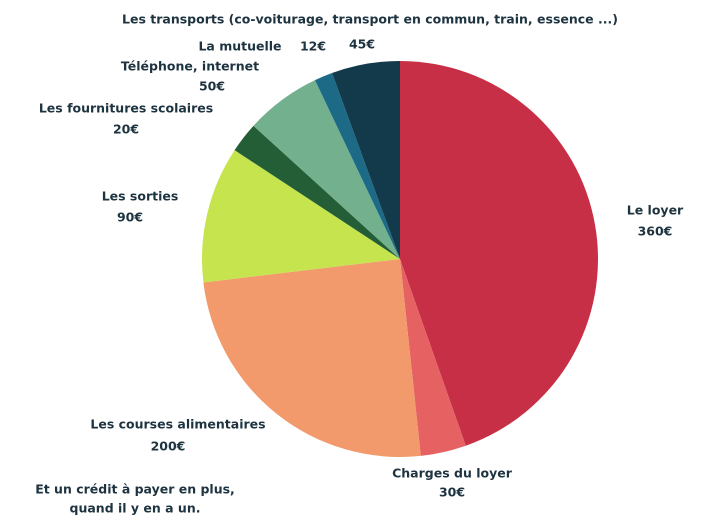 The height and width of the screenshot is (529, 719). I want to click on slice-label: Les courses alimentaires, so click(177, 424).